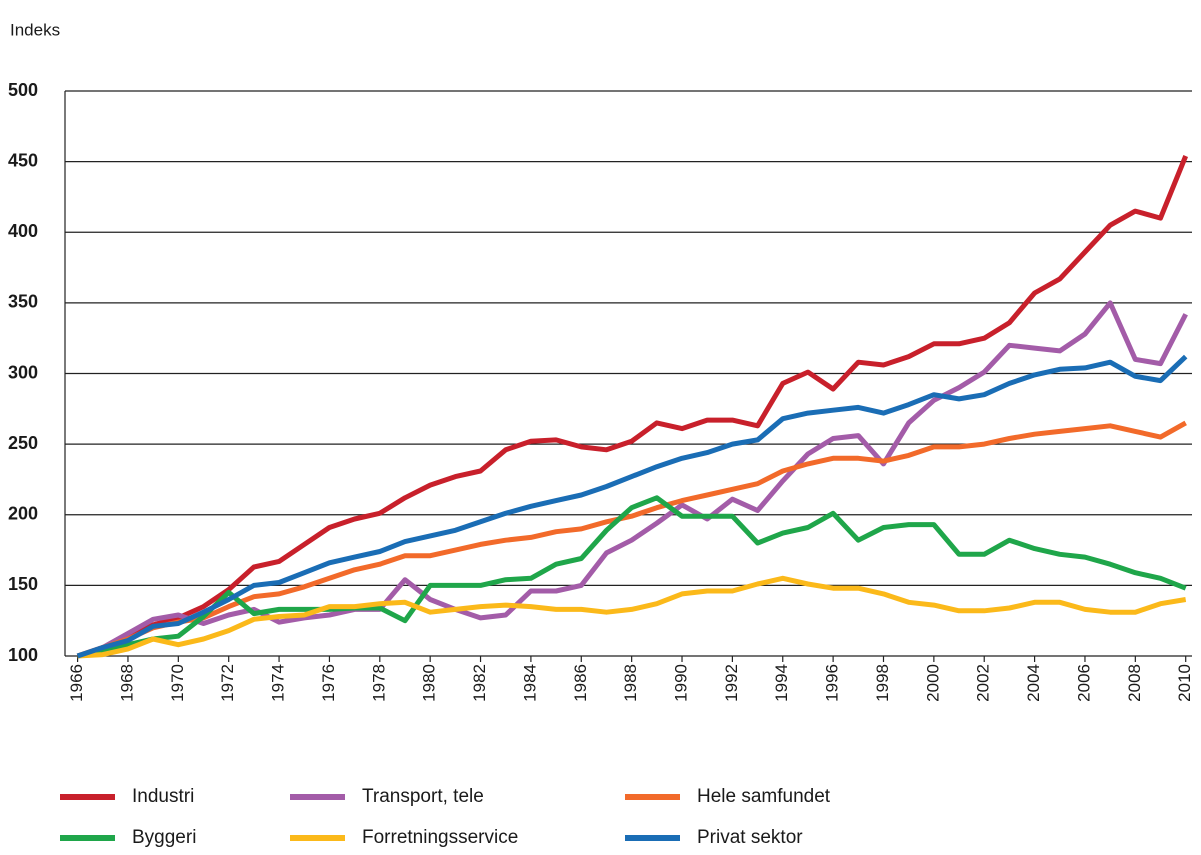 This screenshot has height=855, width=1201. I want to click on y-tick-label: 200, so click(23, 514).